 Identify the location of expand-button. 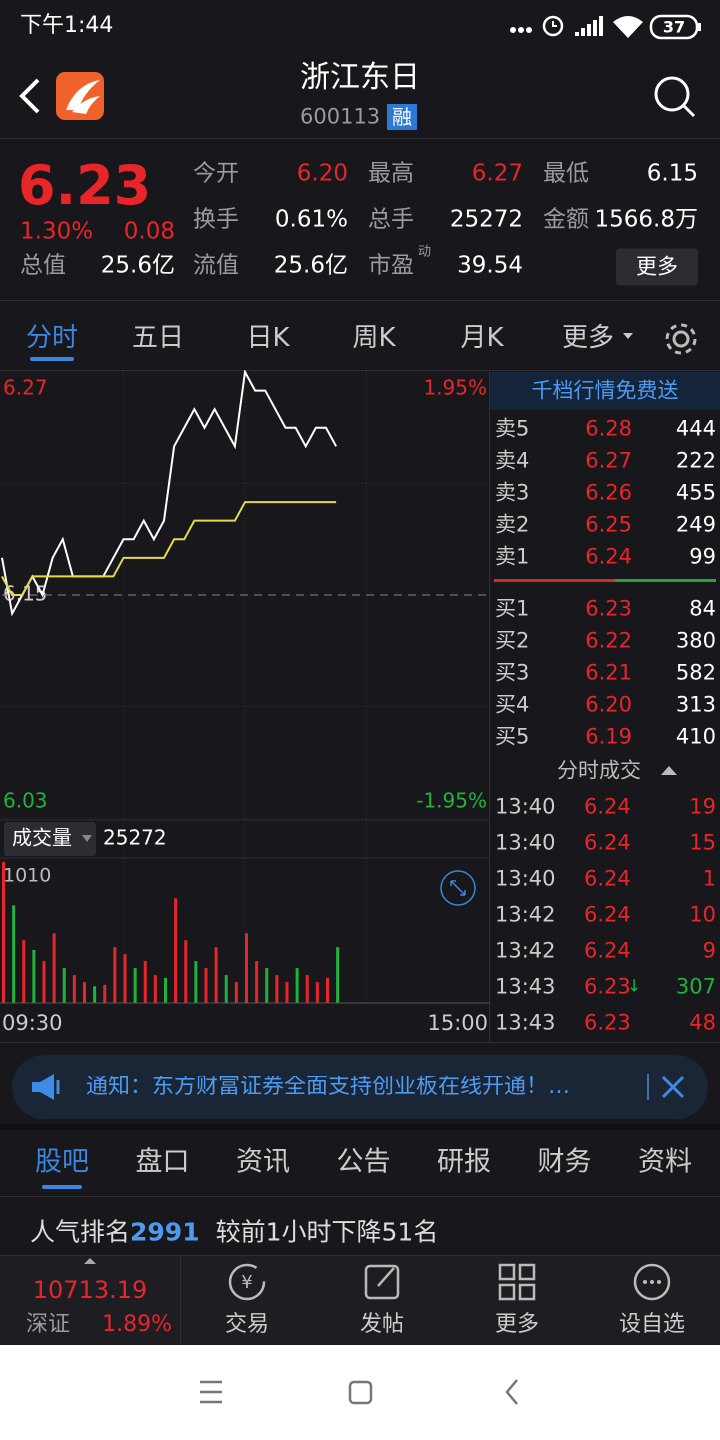
(458, 888).